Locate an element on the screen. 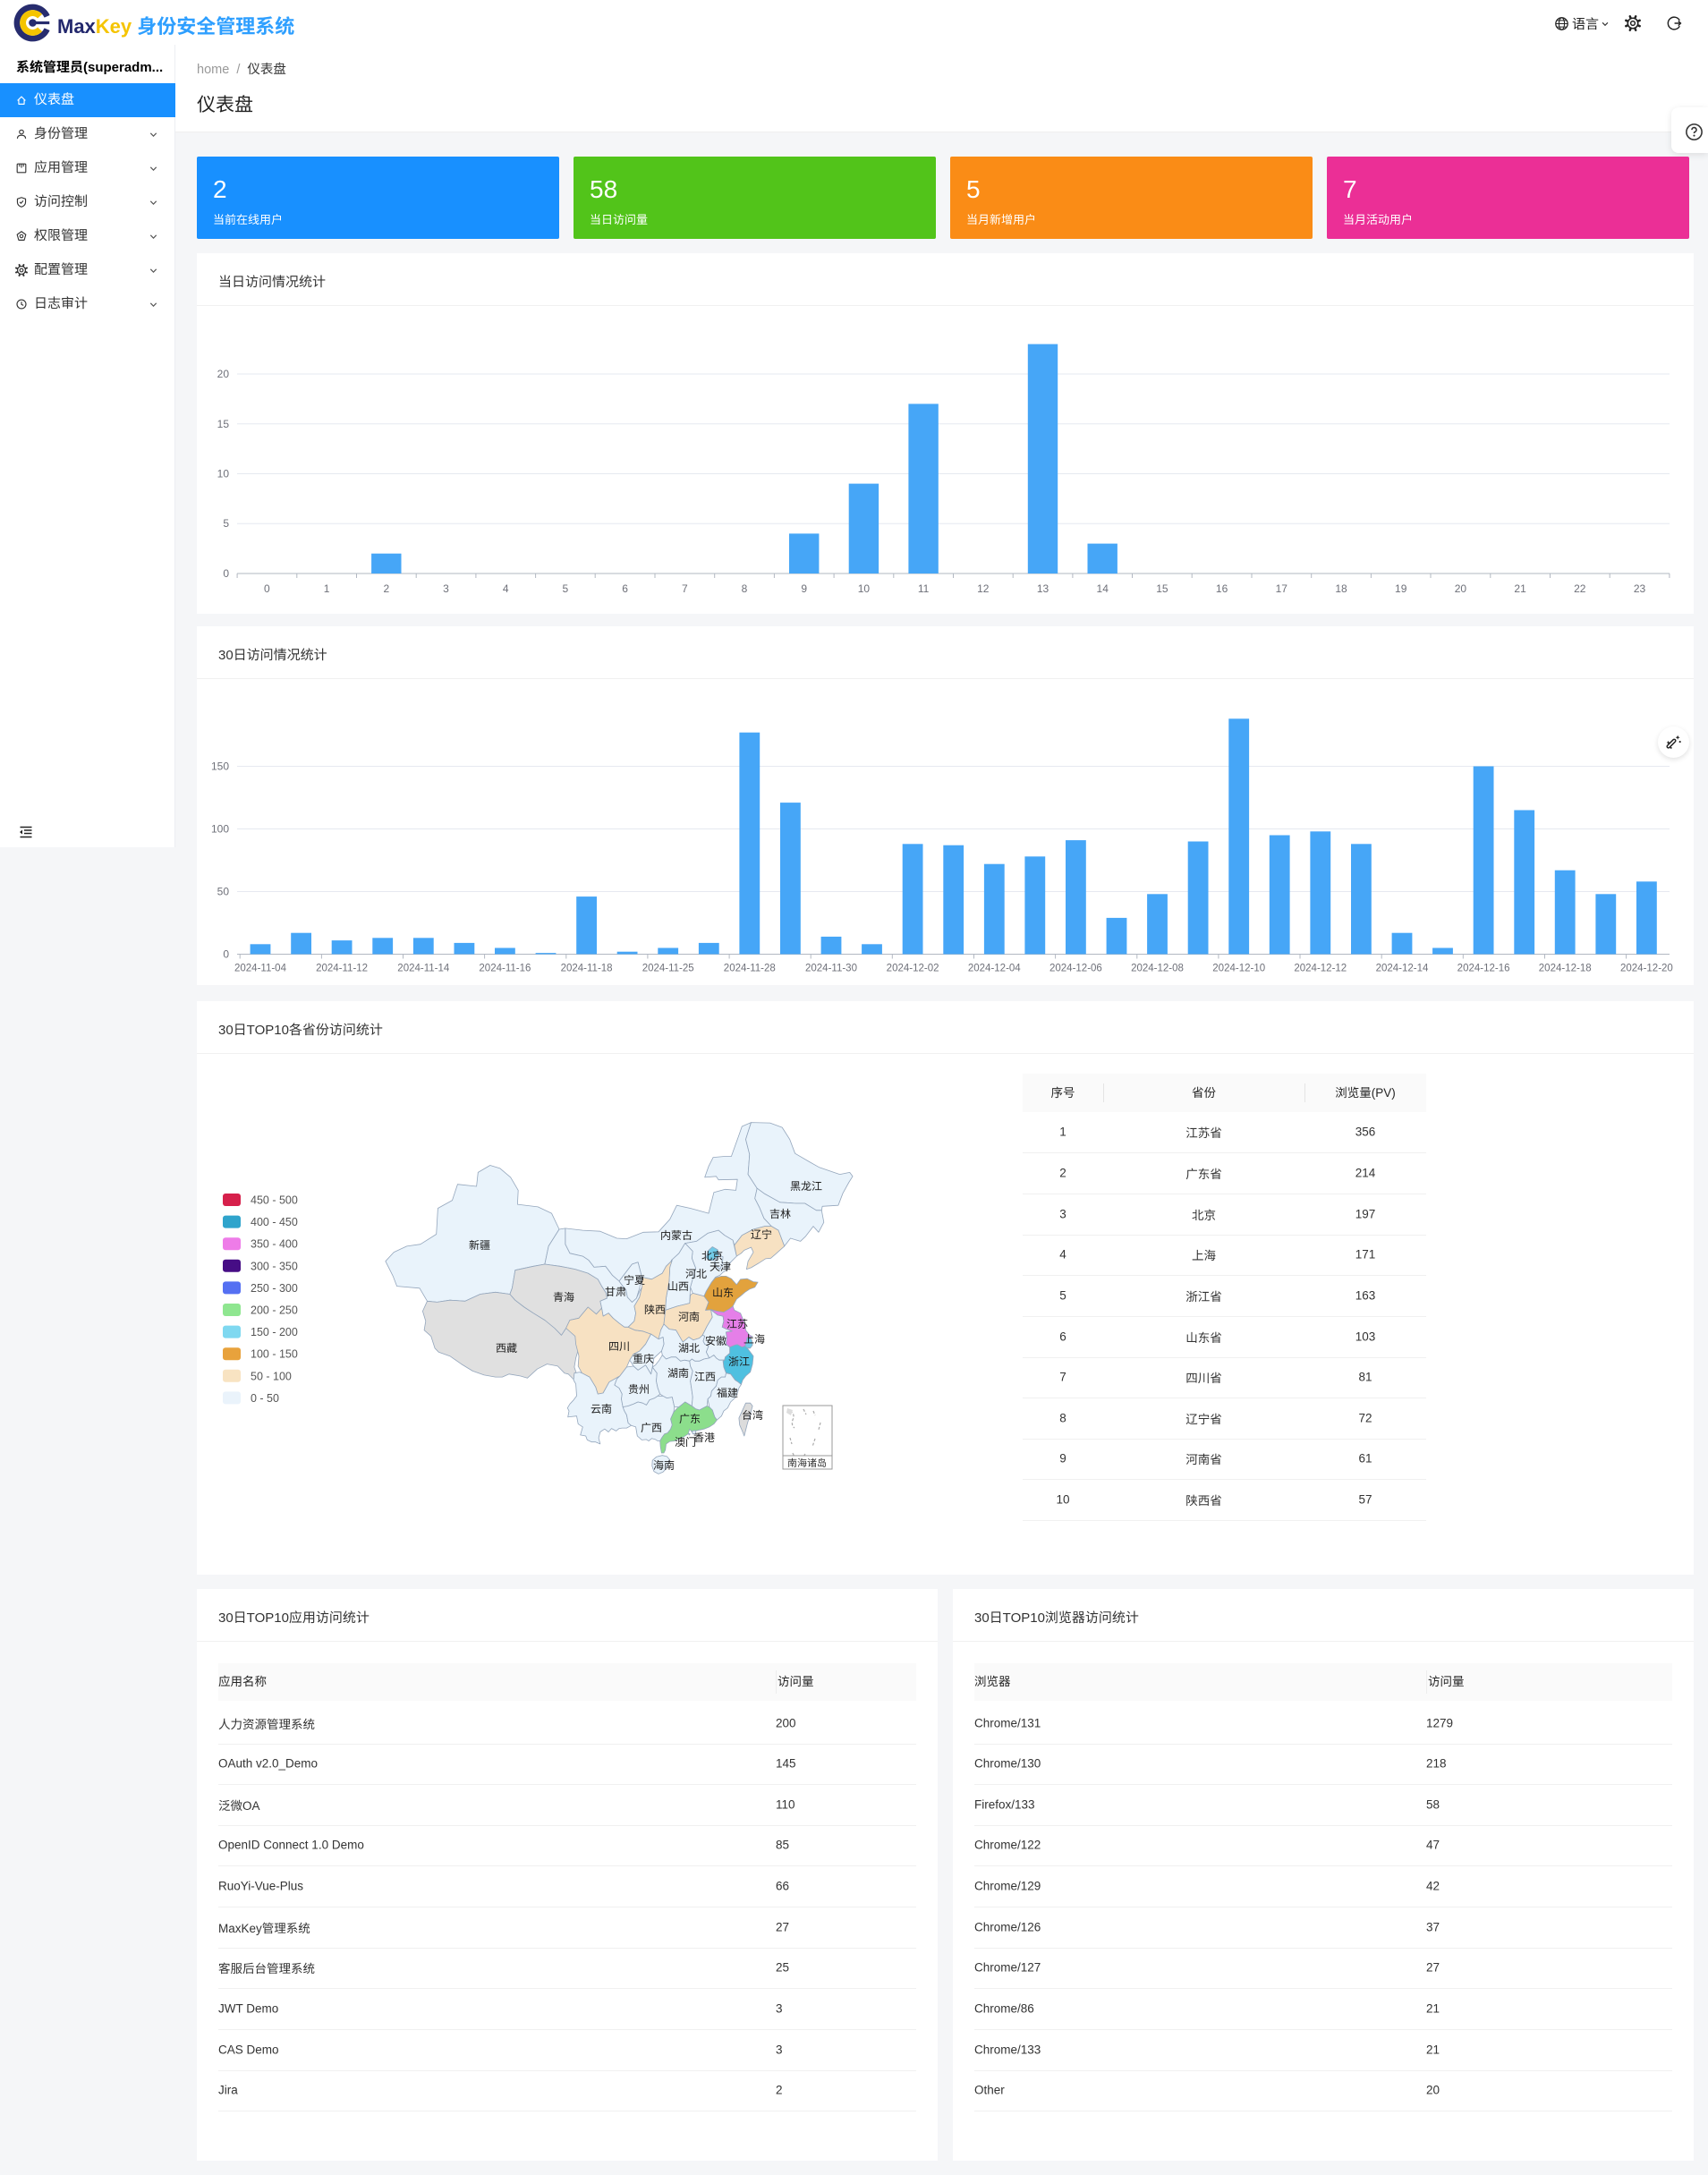  svg-text: 广东 is located at coordinates (690, 1419).